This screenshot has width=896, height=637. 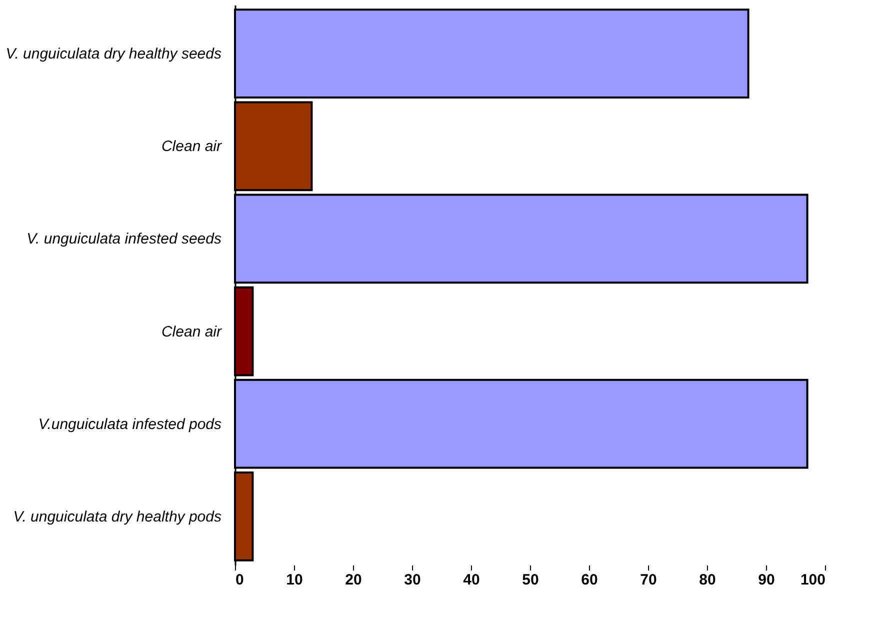 What do you see at coordinates (240, 580) in the screenshot?
I see `x-tick-label: 0` at bounding box center [240, 580].